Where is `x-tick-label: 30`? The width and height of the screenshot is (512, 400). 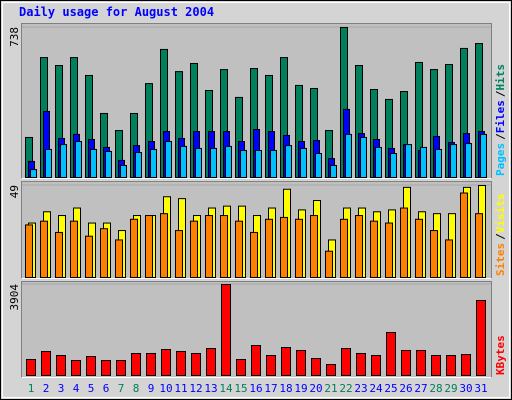
x-tick-label: 30 is located at coordinates (465, 388).